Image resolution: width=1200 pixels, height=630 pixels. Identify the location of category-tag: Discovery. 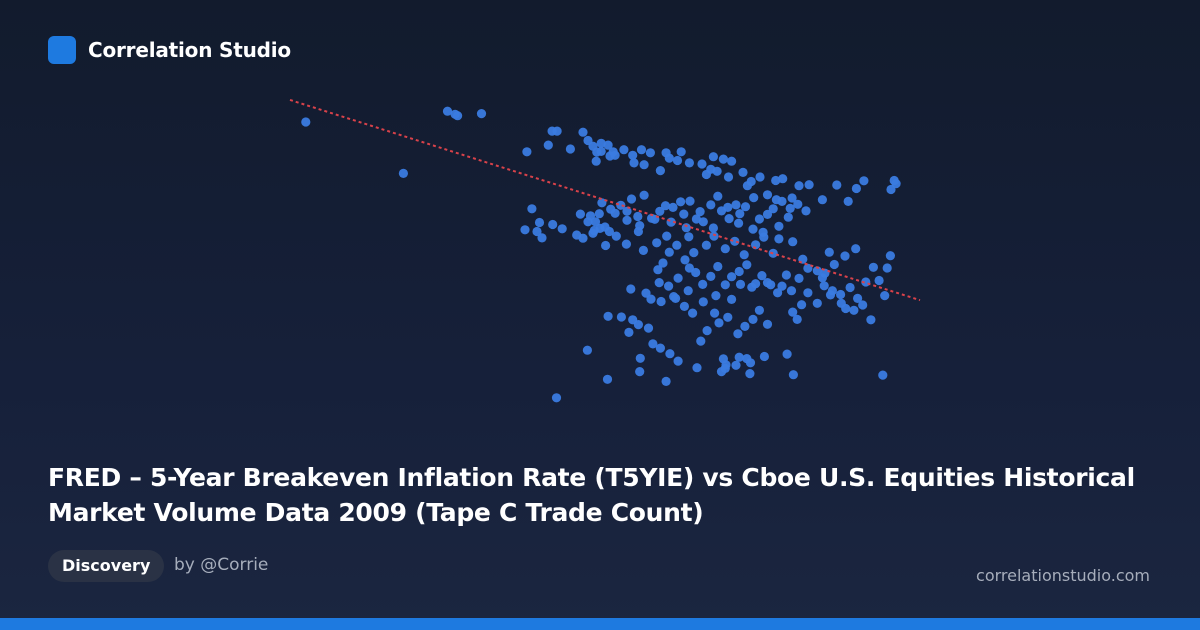
(106, 566).